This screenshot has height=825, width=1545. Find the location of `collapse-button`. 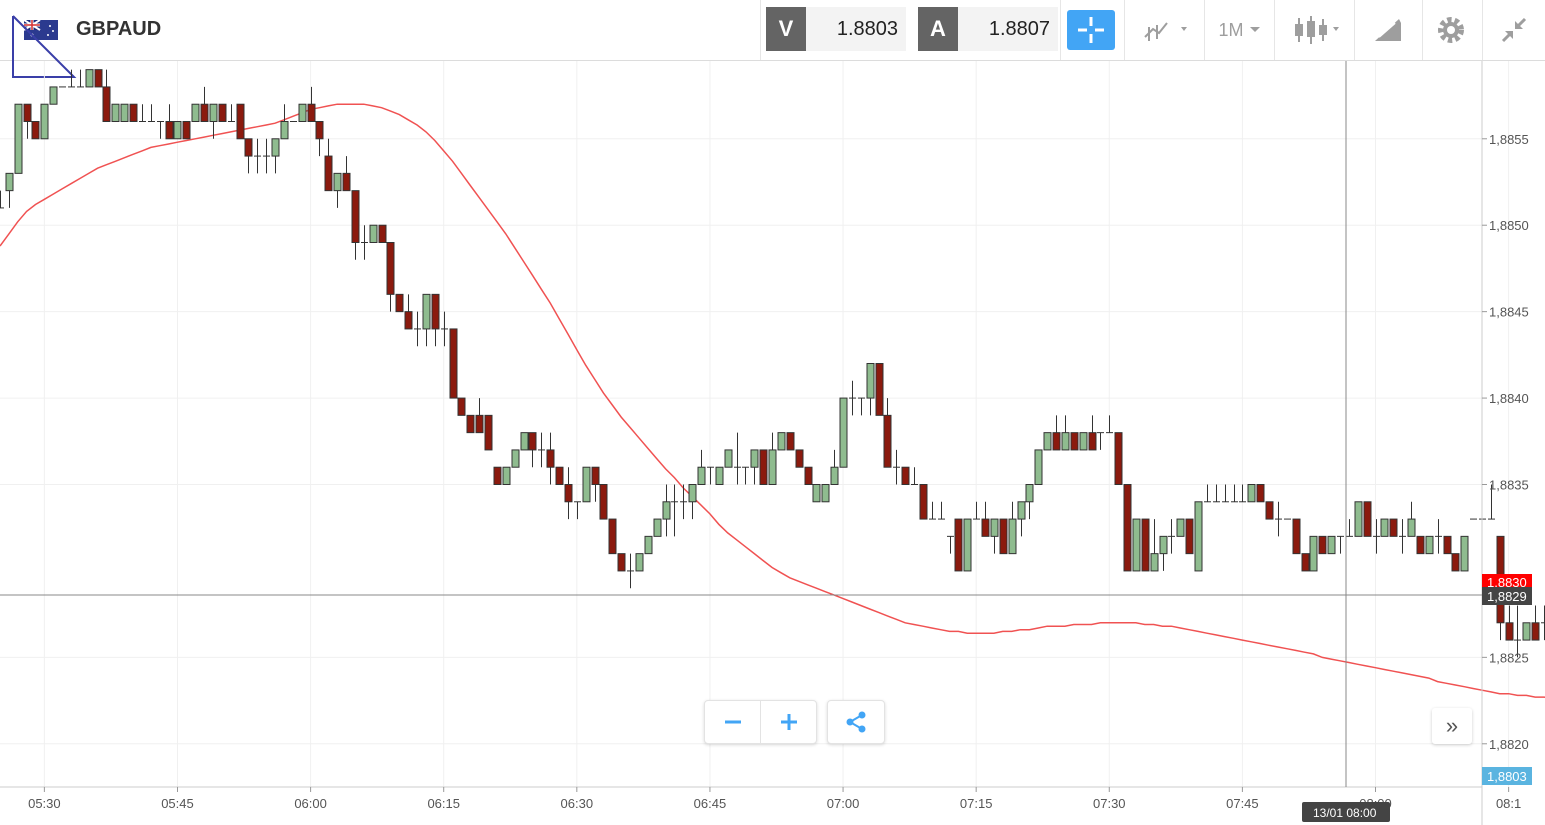

collapse-button is located at coordinates (1514, 30).